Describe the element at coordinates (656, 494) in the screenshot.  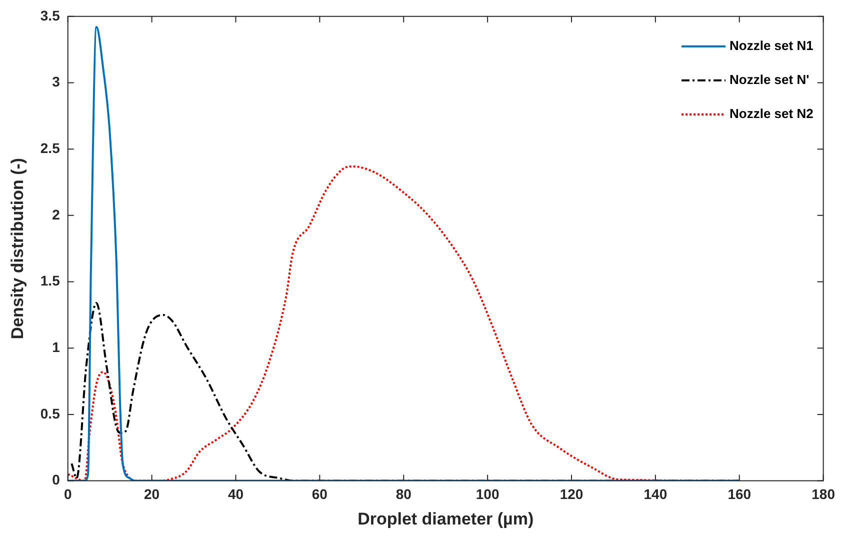
I see `x-tick-label: 140` at that location.